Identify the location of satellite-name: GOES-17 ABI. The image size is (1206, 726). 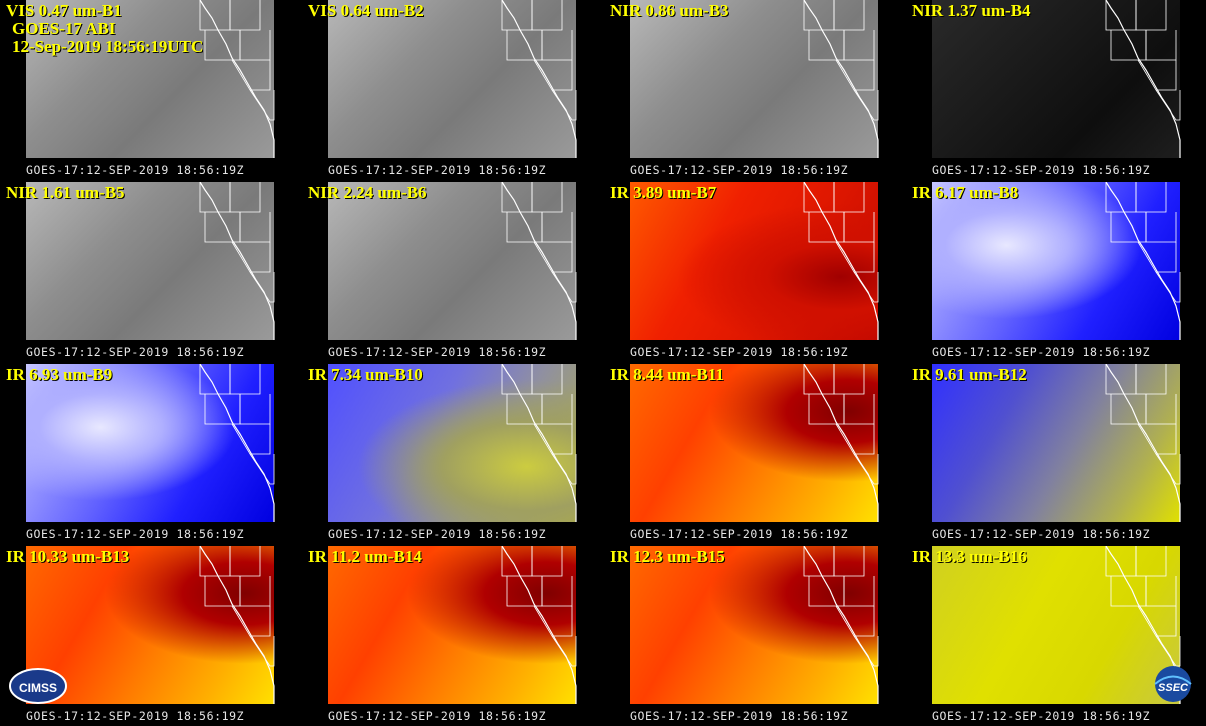
(64, 28).